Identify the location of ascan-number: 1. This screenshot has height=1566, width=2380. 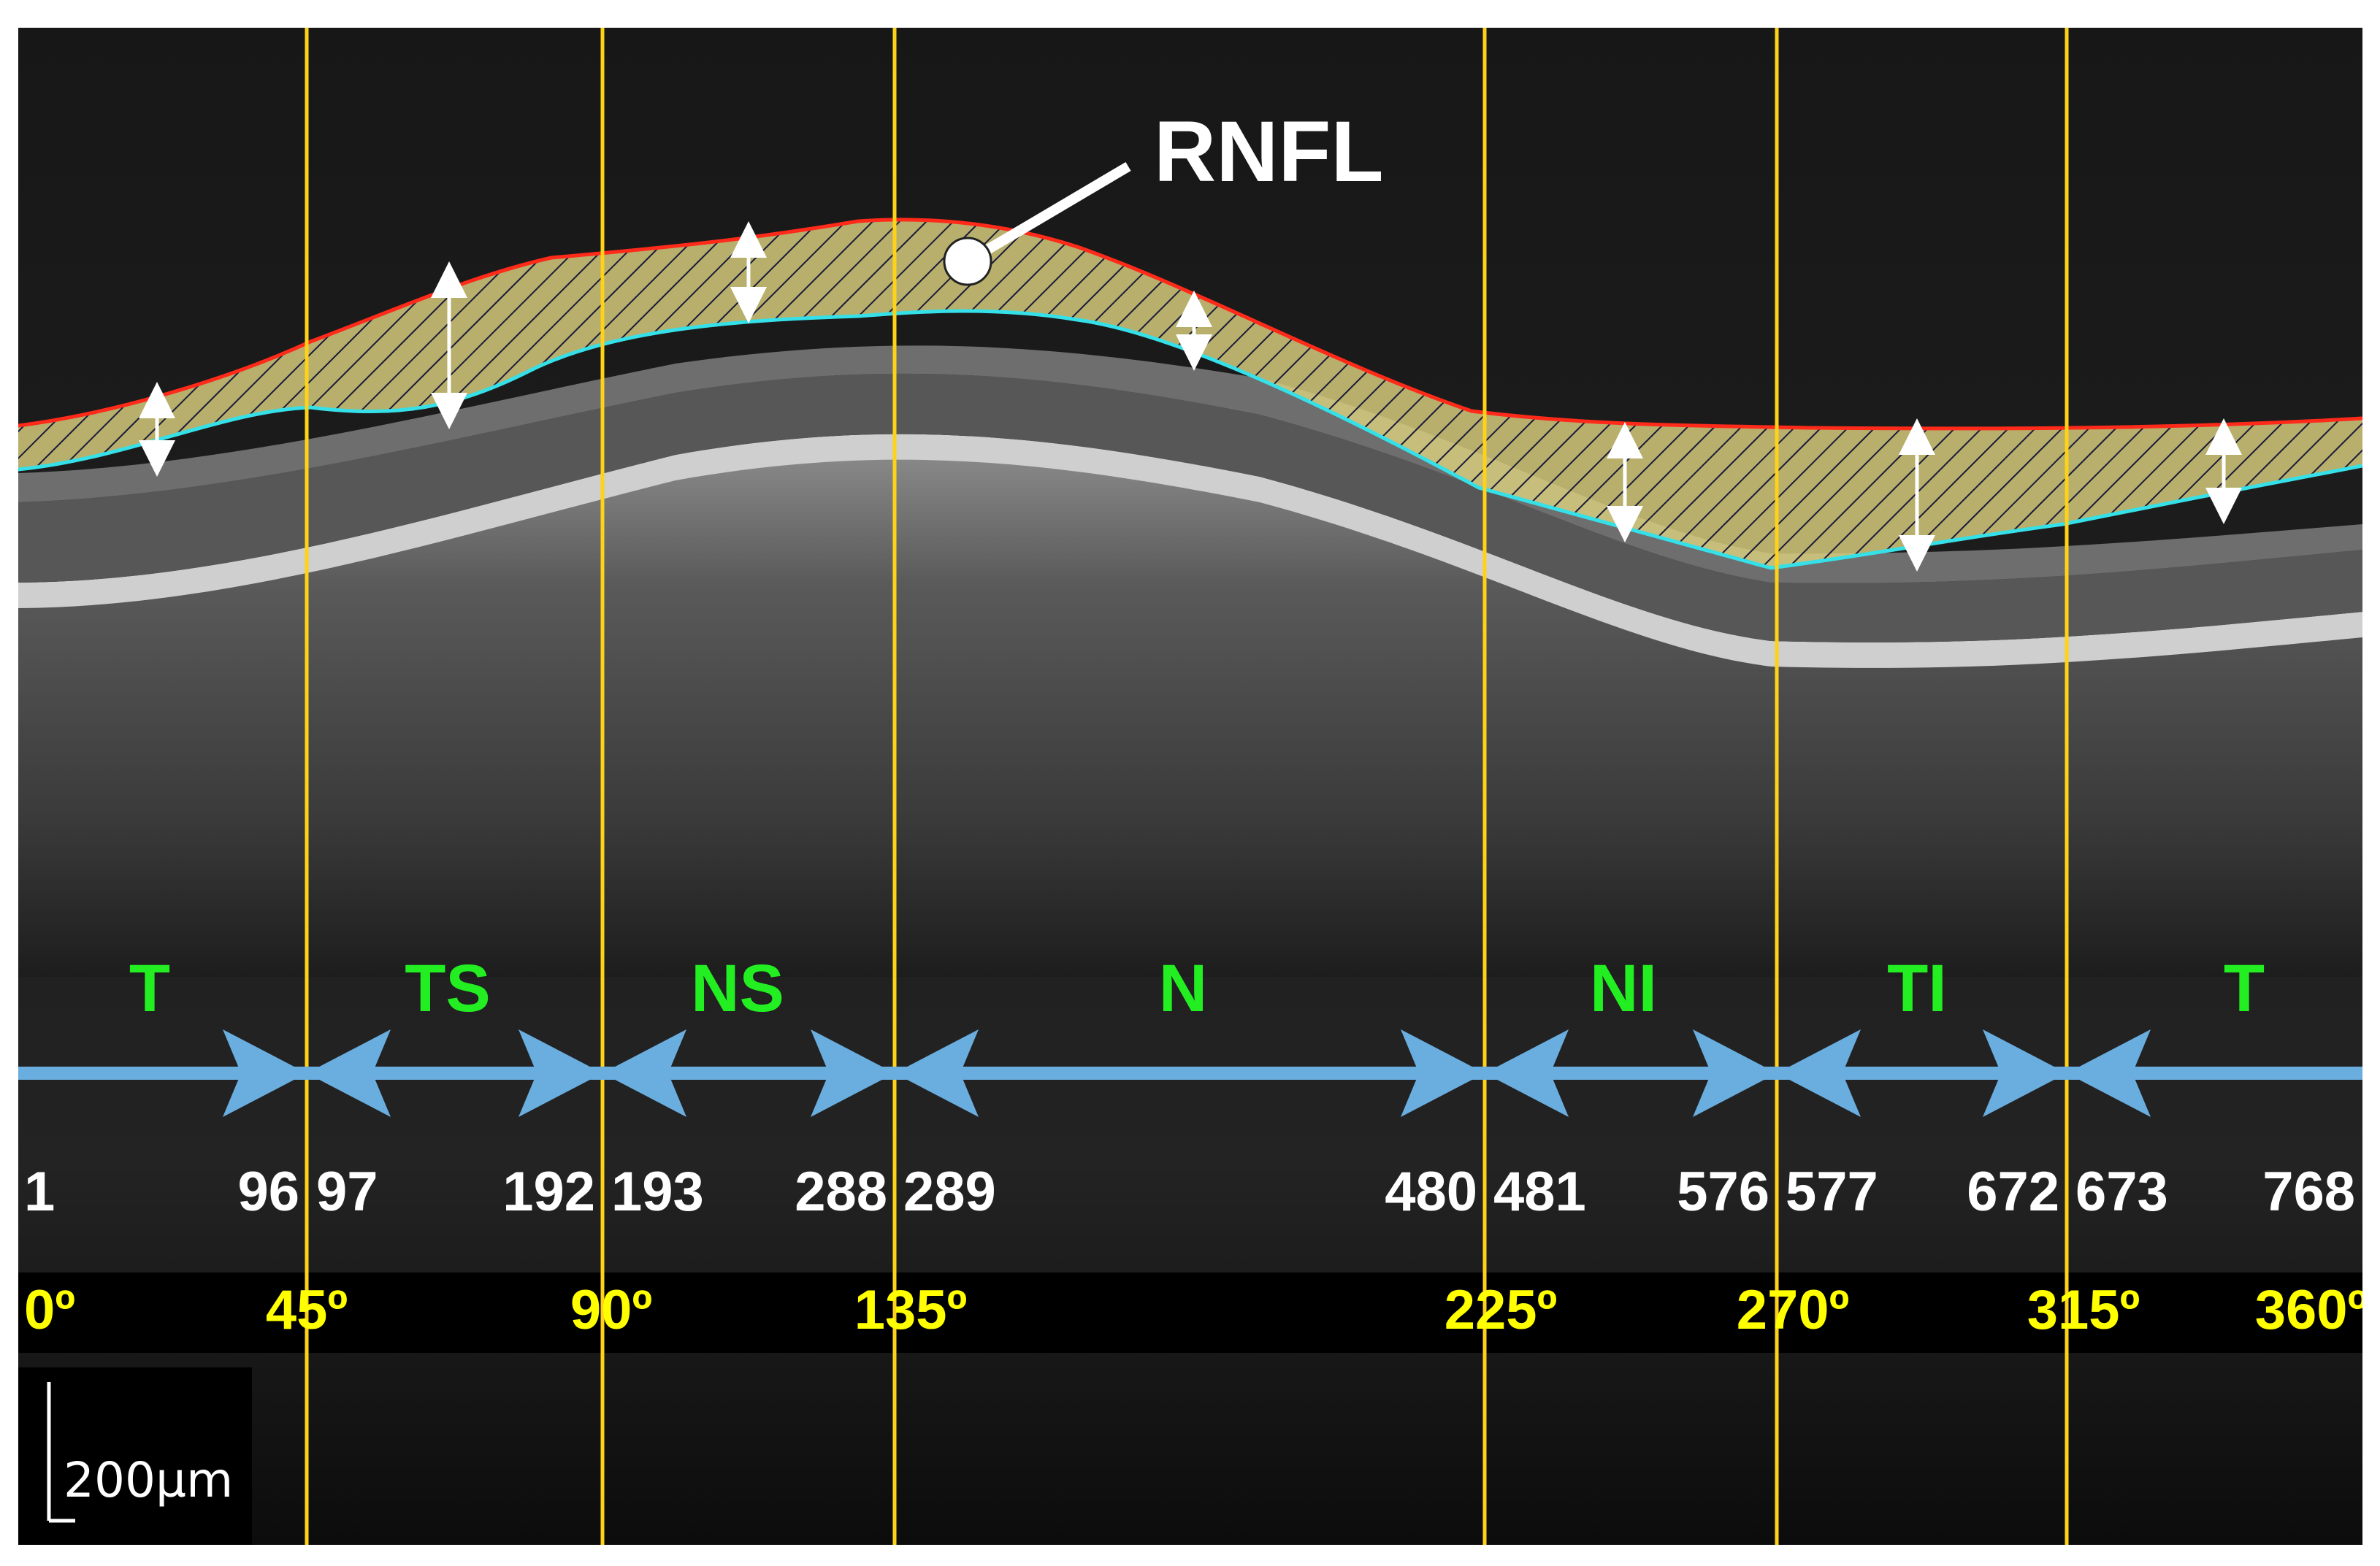
(39, 1192).